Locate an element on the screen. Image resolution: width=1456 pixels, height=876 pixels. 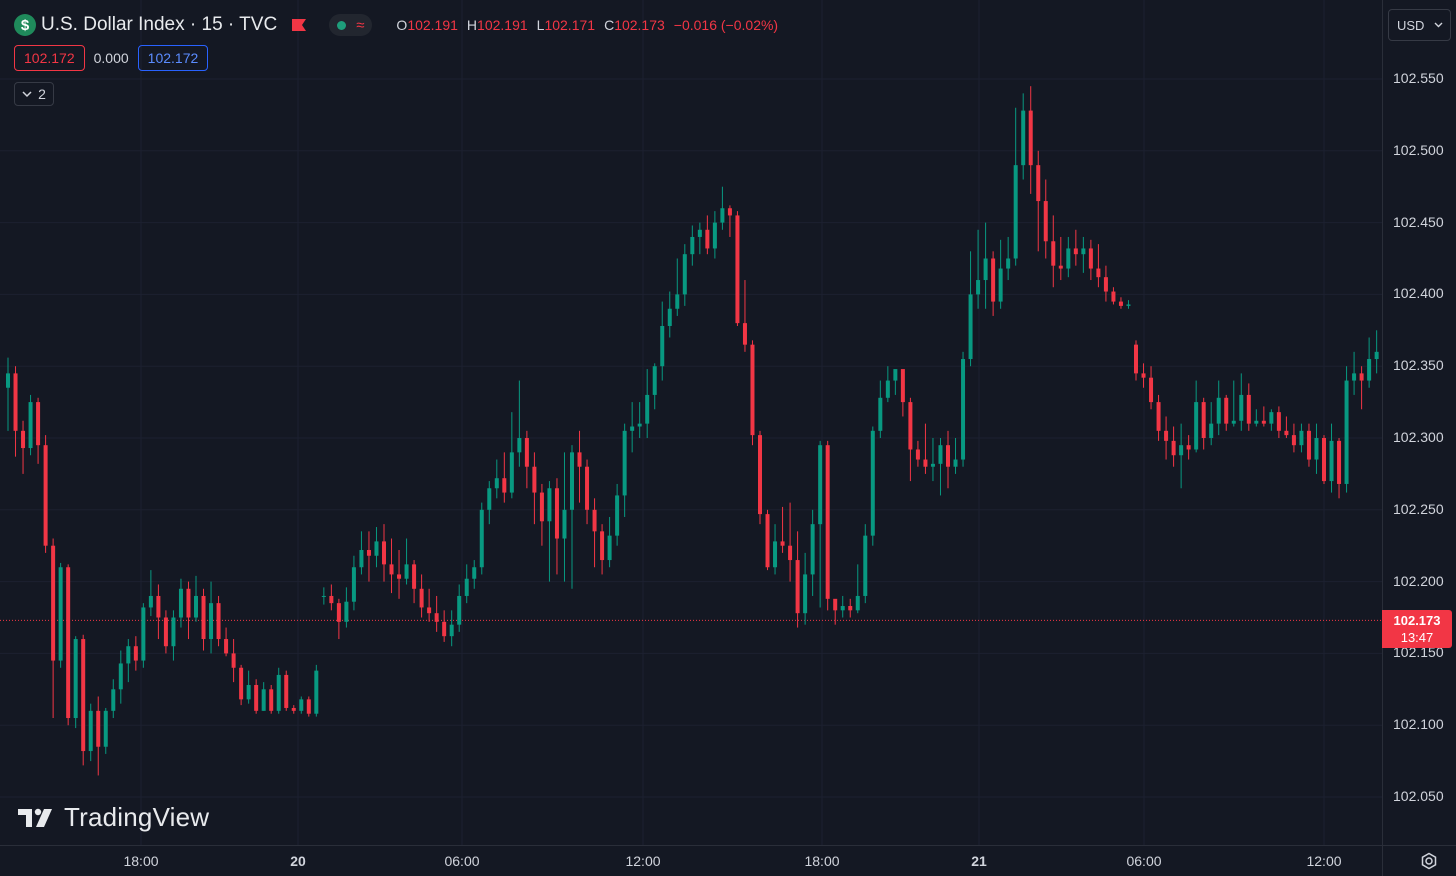
market-status-icon: ≈ is located at coordinates (351, 25).